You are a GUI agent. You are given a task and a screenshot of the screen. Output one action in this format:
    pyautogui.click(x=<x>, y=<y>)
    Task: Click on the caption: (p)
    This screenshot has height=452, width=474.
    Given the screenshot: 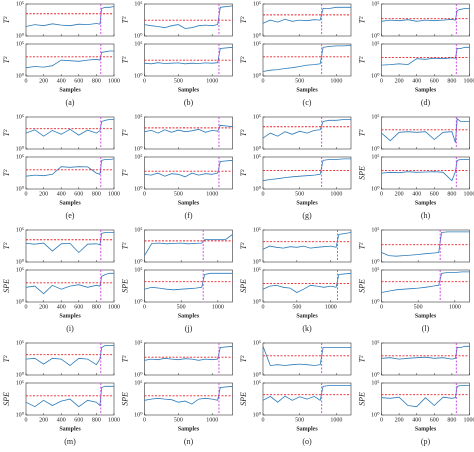 What is the action you would take?
    pyautogui.click(x=426, y=441)
    